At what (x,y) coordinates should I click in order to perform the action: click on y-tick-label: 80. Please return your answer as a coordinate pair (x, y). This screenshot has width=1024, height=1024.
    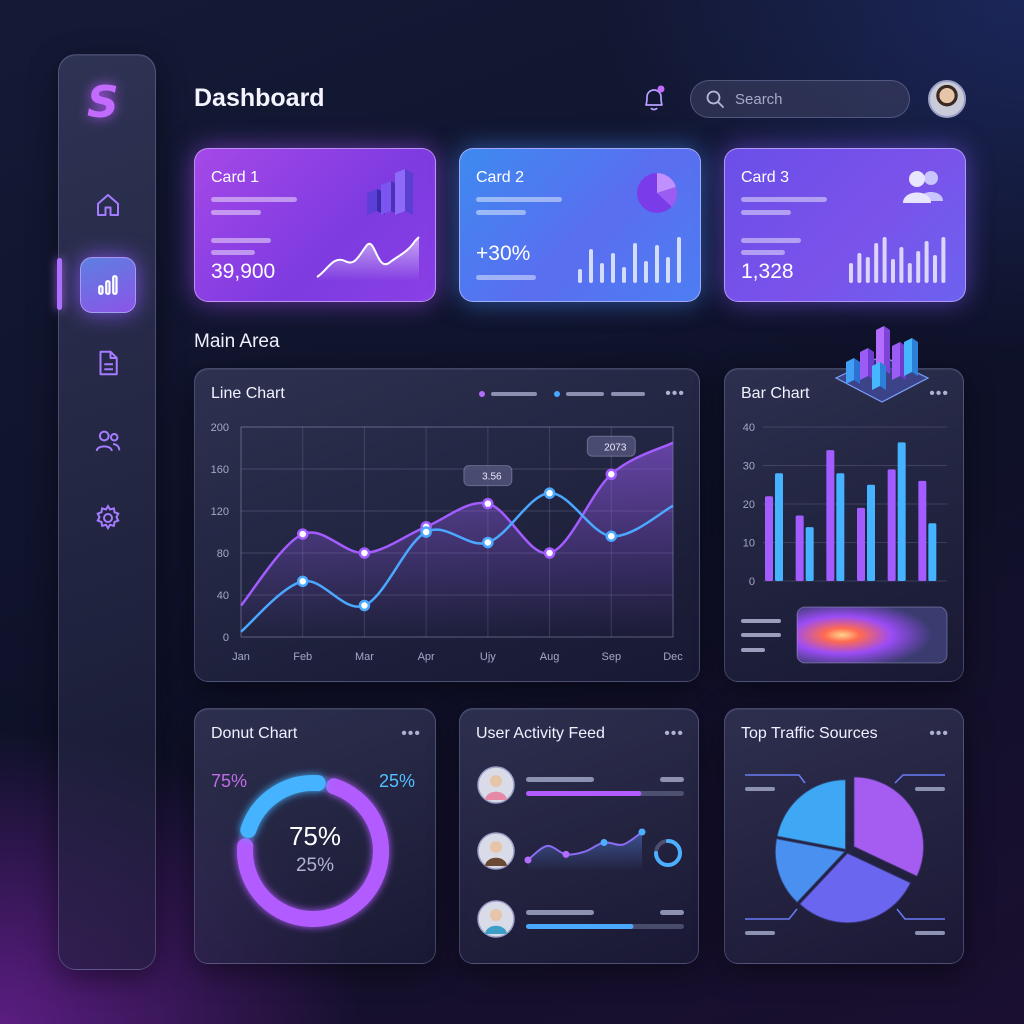
    Looking at the image, I should click on (223, 554).